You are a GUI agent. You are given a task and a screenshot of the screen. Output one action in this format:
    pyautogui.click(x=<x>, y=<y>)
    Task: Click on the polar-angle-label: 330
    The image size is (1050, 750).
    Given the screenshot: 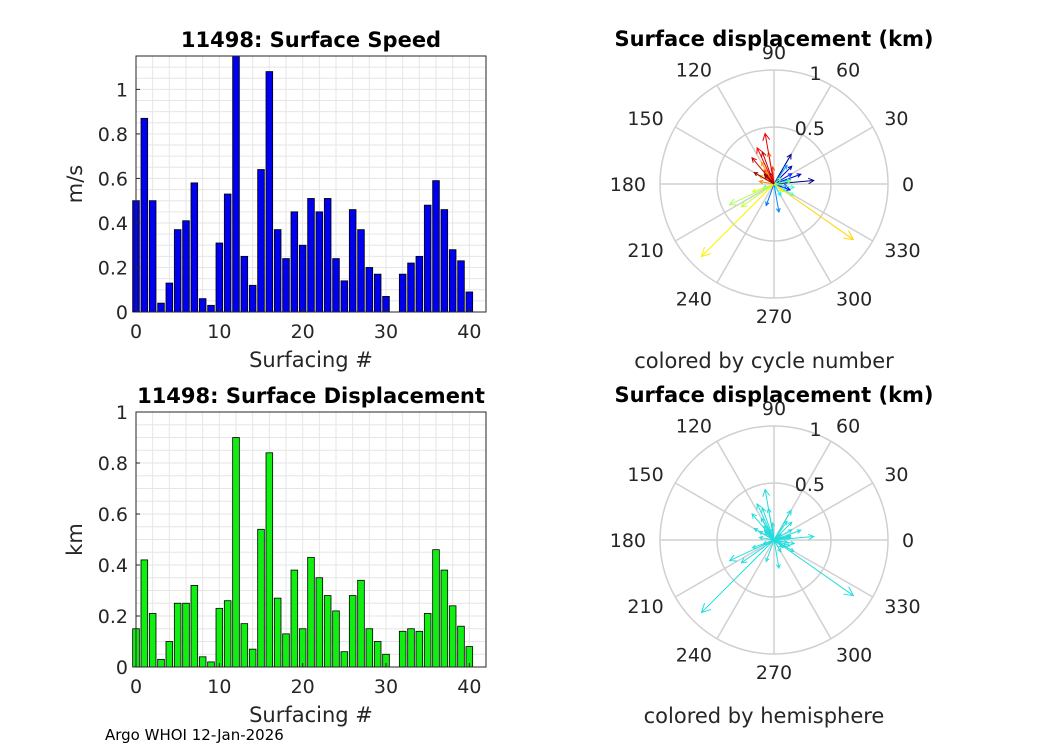 What is the action you would take?
    pyautogui.click(x=902, y=251)
    